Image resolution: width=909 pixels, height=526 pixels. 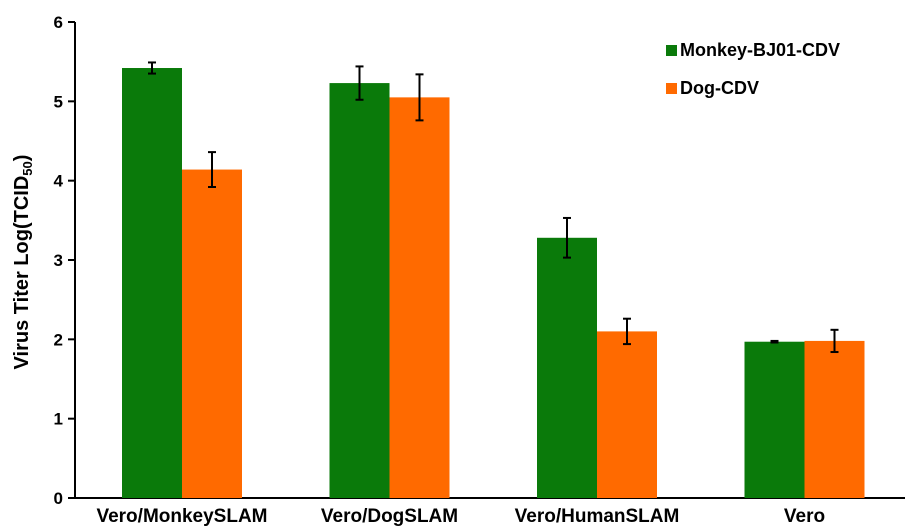 I want to click on legend: Monkey-BJ01-CDV Dog-CDV, so click(x=753, y=69).